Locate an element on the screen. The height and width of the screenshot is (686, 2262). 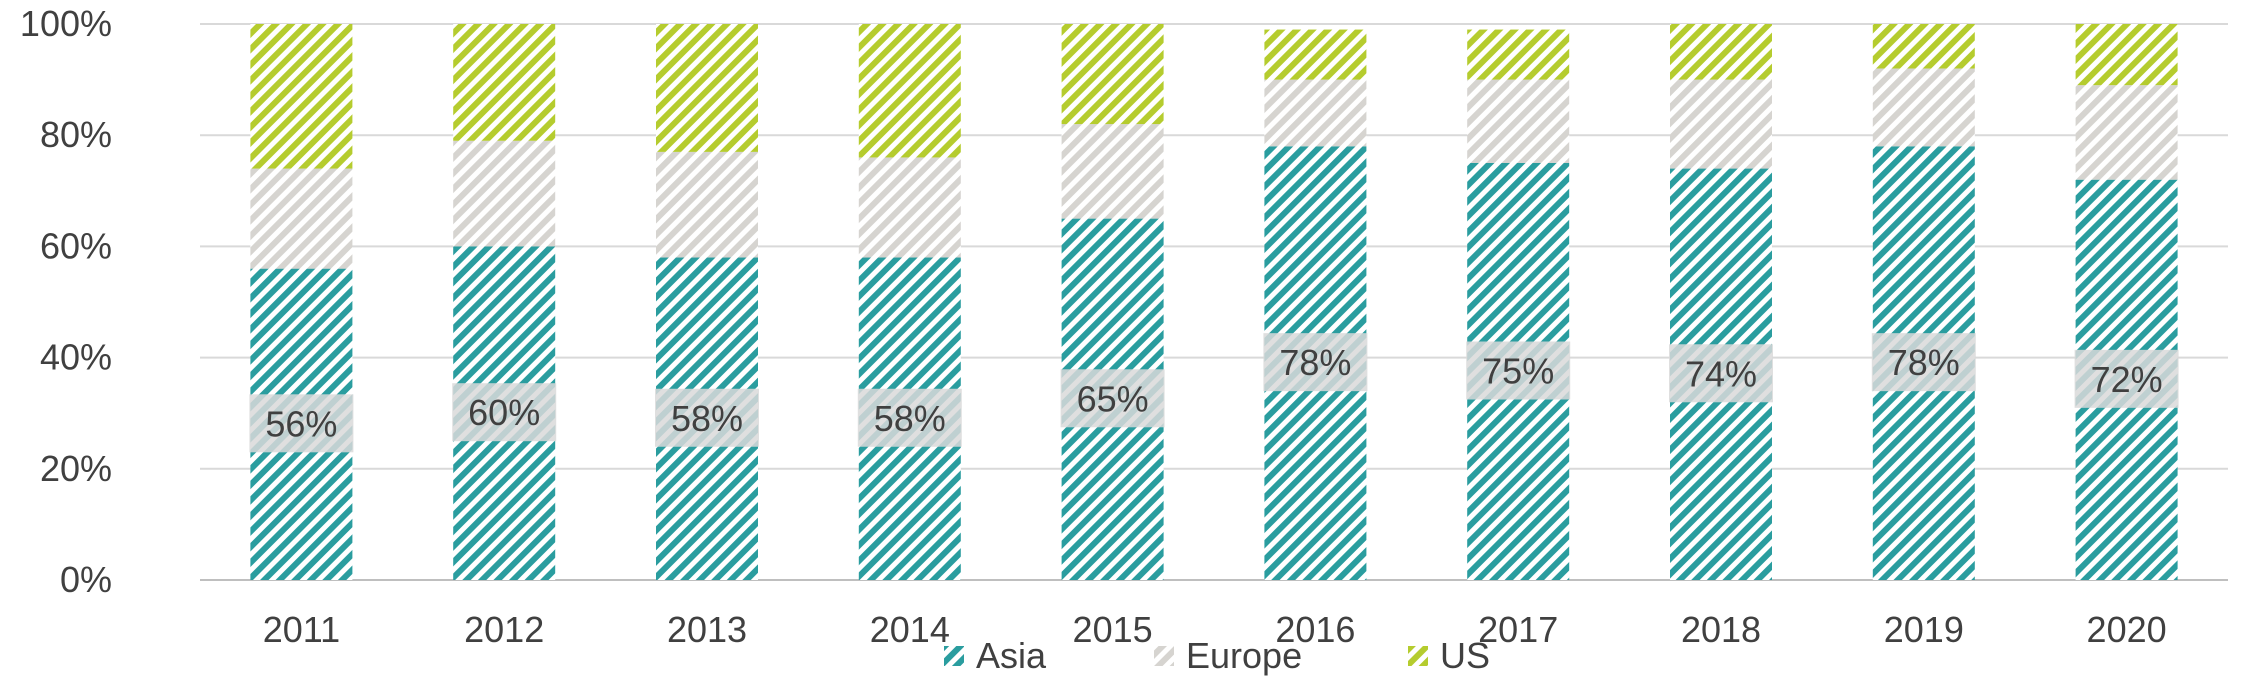
x-tick-label: 2019 is located at coordinates (1924, 629).